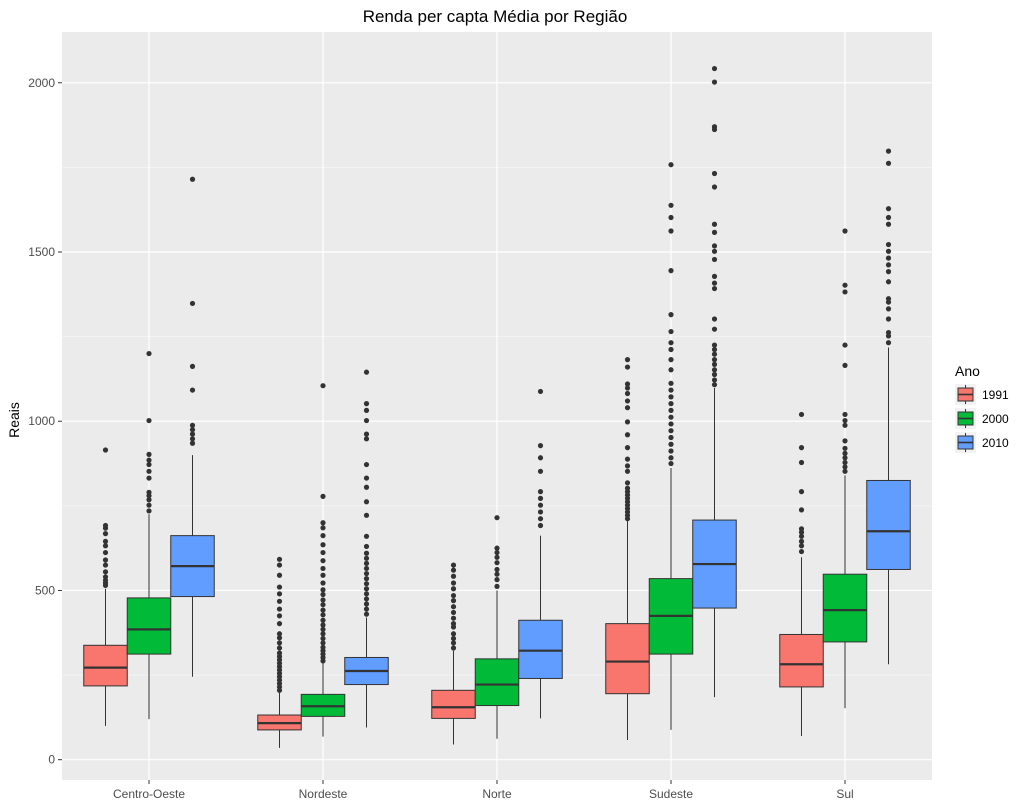 The width and height of the screenshot is (1024, 805). I want to click on legend-item-1991: 1991, so click(982, 394).